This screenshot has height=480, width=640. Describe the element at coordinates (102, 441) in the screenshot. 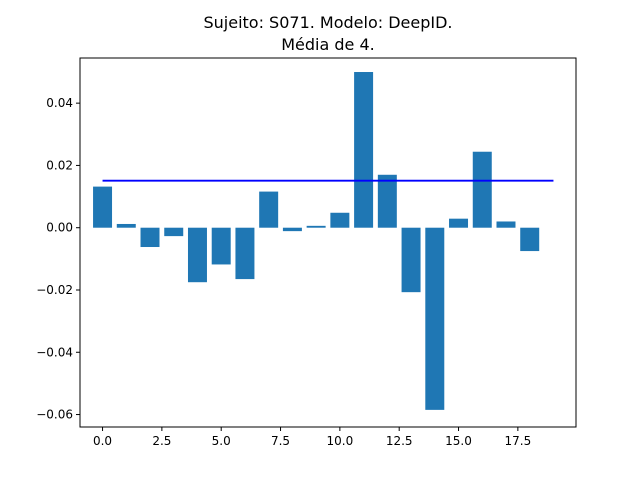

I see `x-tick-label-0: 0.0` at that location.